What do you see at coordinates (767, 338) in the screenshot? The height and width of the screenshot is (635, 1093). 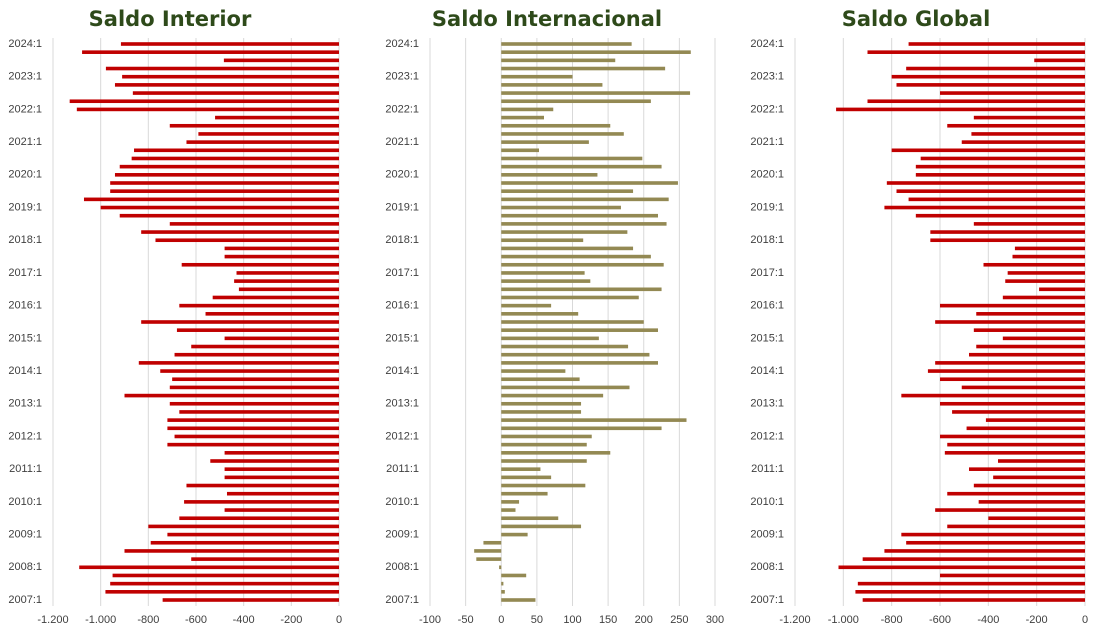 I see `y-tick-label: 2015:1` at bounding box center [767, 338].